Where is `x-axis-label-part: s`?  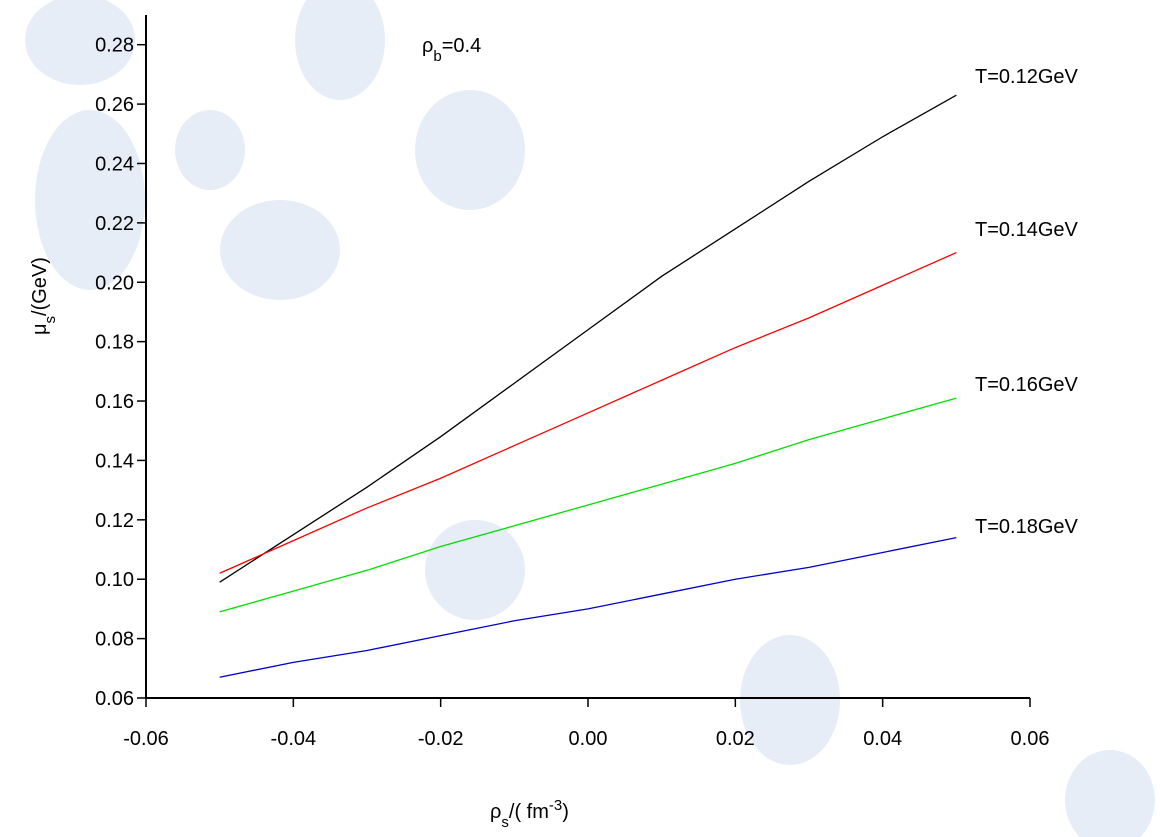
x-axis-label-part: s is located at coordinates (505, 822).